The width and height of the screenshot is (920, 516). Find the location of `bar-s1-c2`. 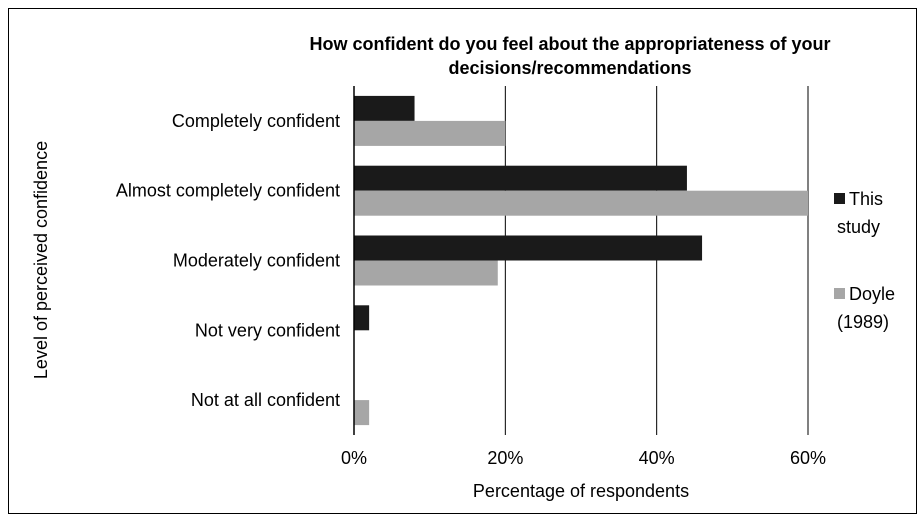

bar-s1-c2 is located at coordinates (426, 273).